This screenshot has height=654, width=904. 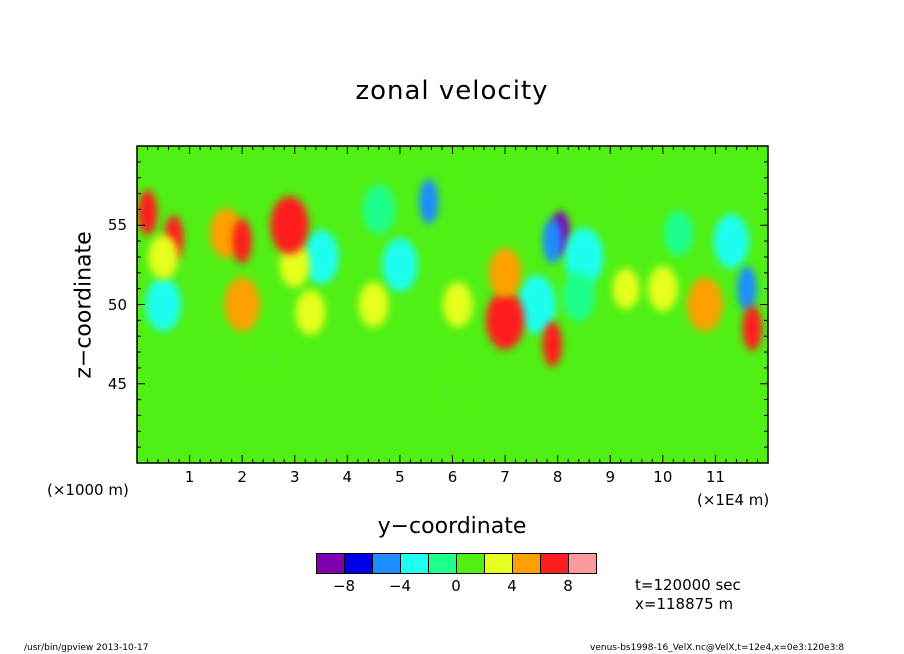 I want to click on time-info: t=120000 sec, so click(x=688, y=585).